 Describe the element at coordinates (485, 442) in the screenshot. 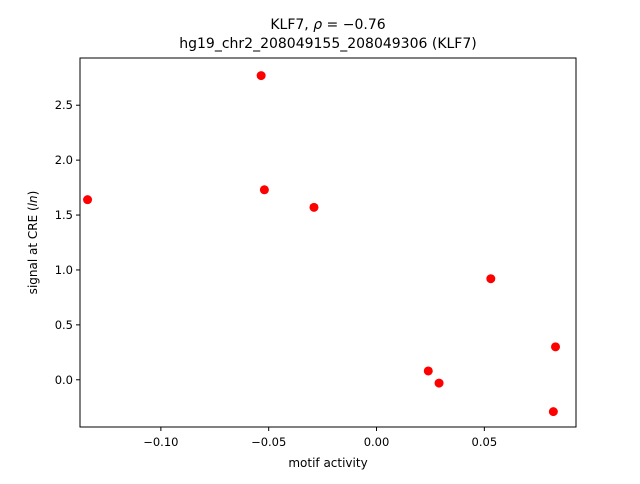

I see `x-tick-label: 0.05` at that location.